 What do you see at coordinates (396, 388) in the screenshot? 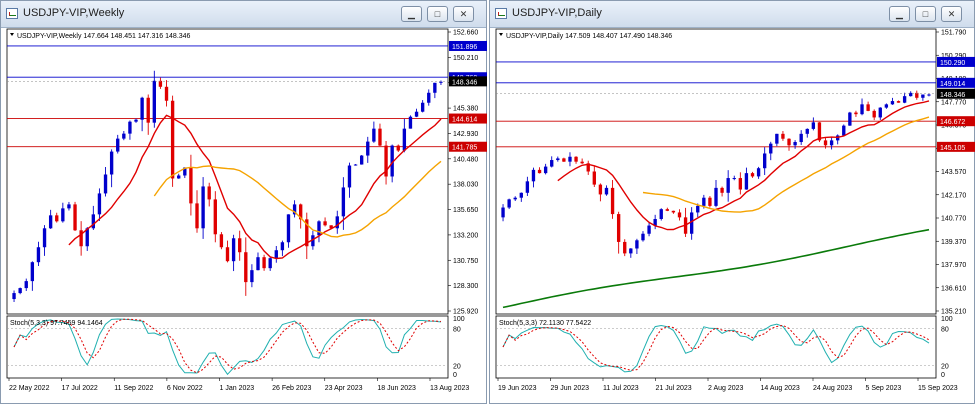
I see `date-tick-label: 18 Jun 2023` at bounding box center [396, 388].